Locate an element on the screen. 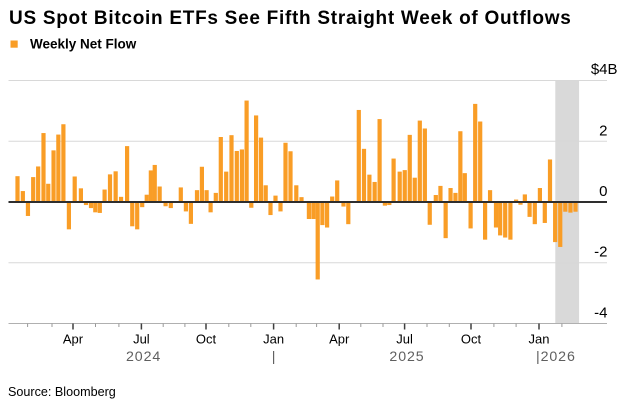 The width and height of the screenshot is (629, 407). svg-text: -2 is located at coordinates (600, 252).